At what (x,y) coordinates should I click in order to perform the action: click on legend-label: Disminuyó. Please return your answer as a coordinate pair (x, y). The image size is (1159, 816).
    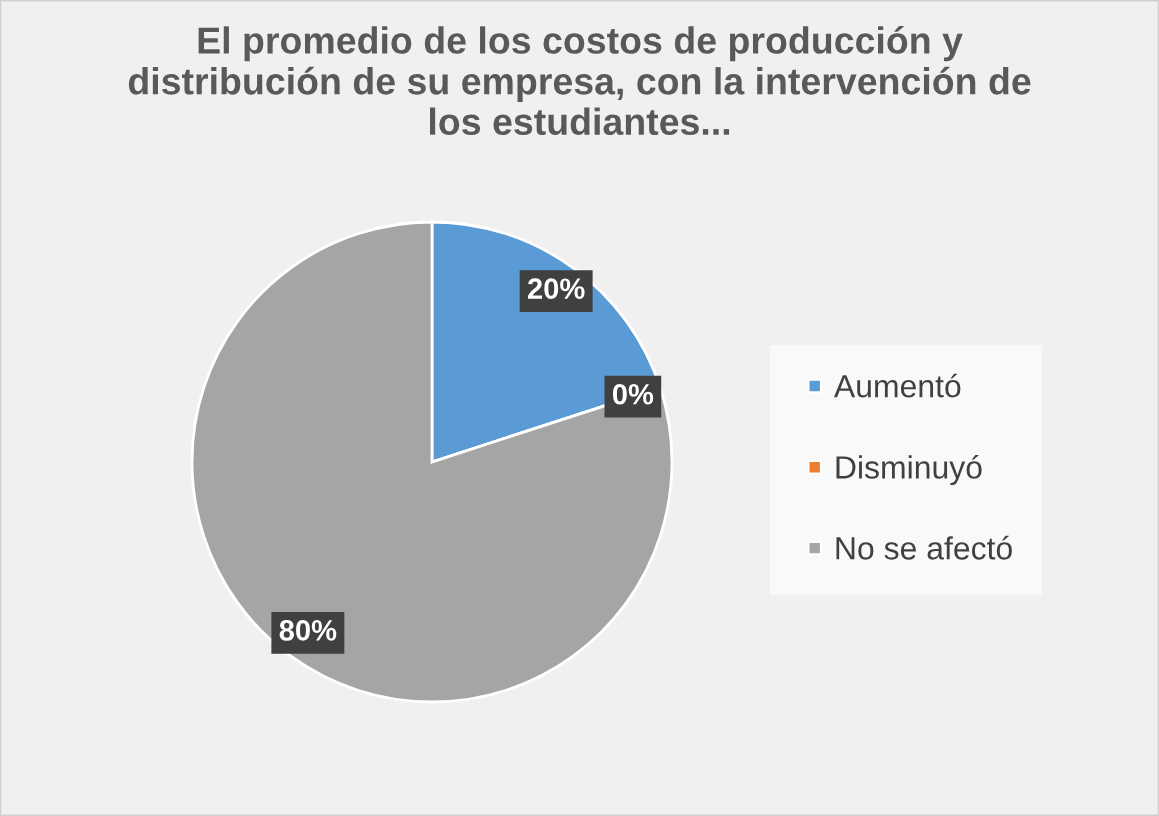
    Looking at the image, I should click on (909, 470).